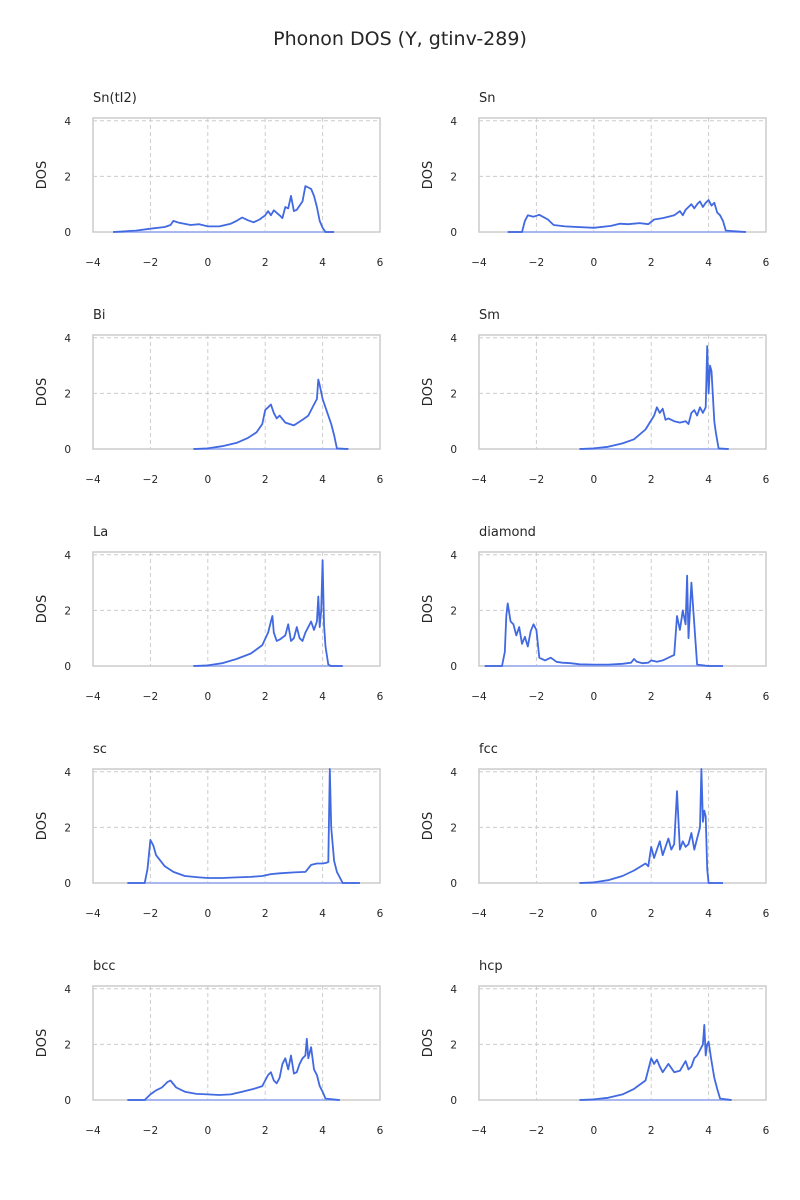 This screenshot has width=800, height=1200. Describe the element at coordinates (400, 39) in the screenshot. I see `figure-title: Phonon DOS (Y, gtinv-289)` at that location.